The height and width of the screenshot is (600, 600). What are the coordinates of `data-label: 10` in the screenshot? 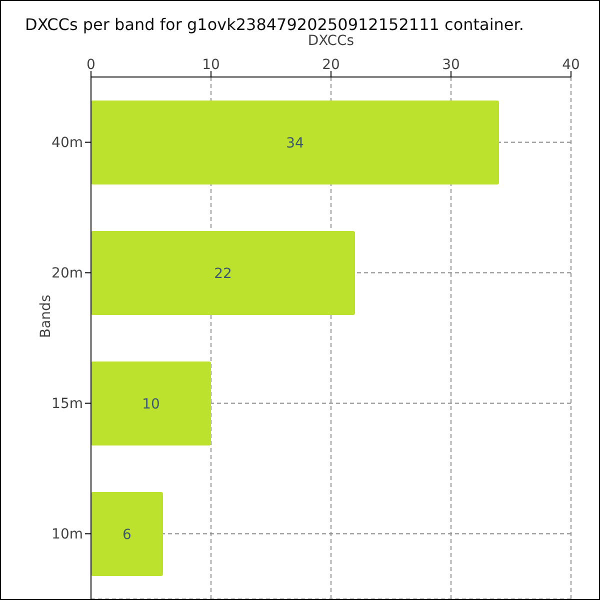 It's located at (151, 404).